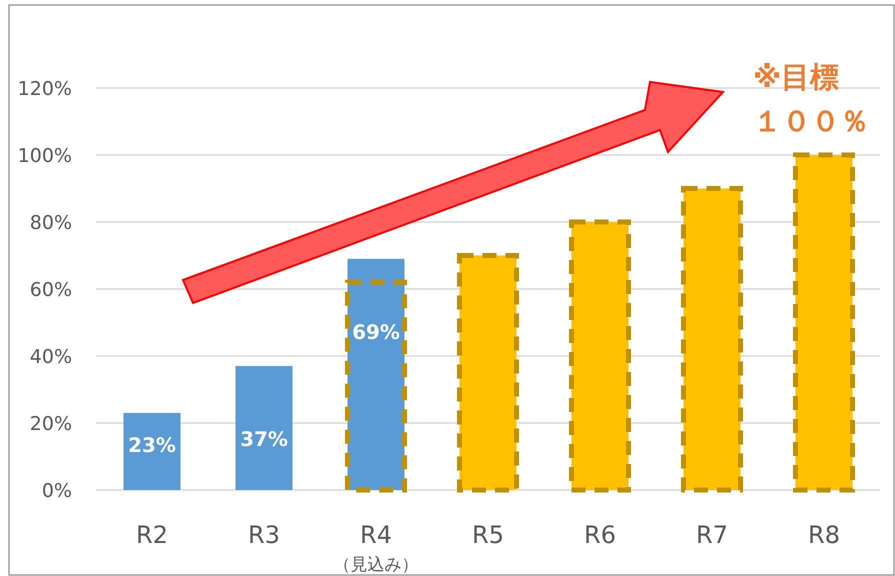 The width and height of the screenshot is (895, 576). I want to click on y-tick-label: 40%, so click(51, 357).